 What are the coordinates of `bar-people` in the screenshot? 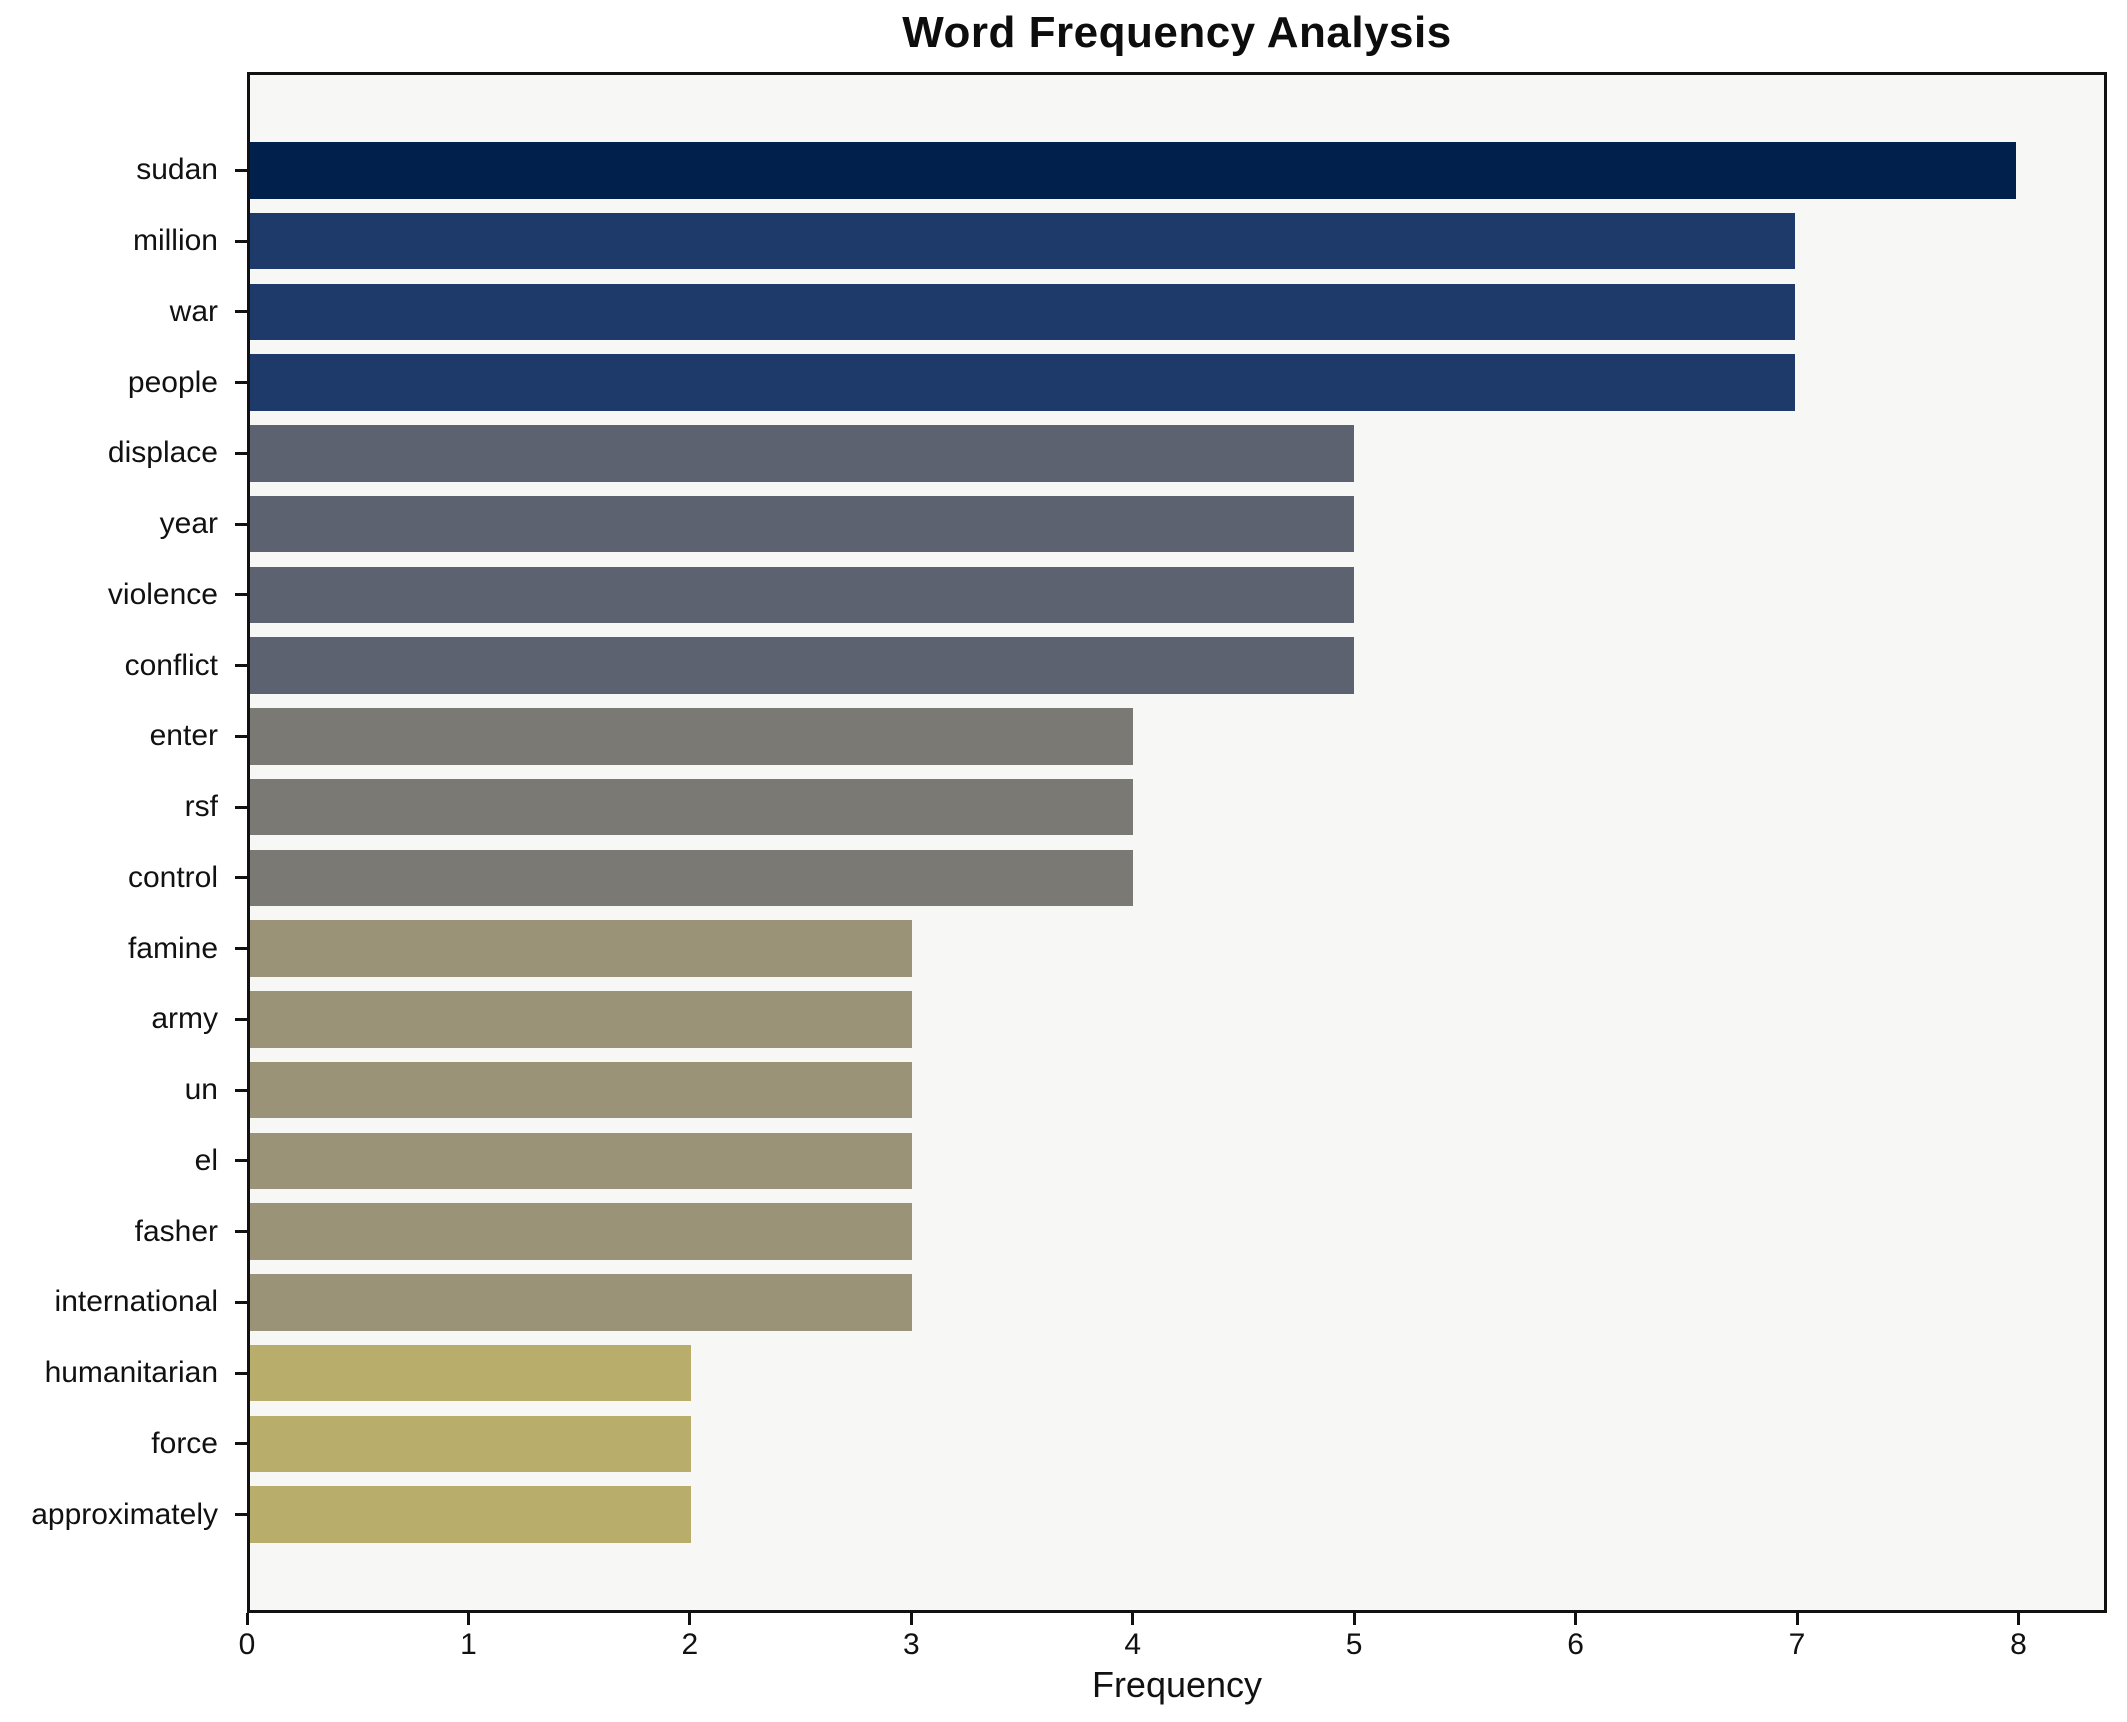 It's located at (1022, 382).